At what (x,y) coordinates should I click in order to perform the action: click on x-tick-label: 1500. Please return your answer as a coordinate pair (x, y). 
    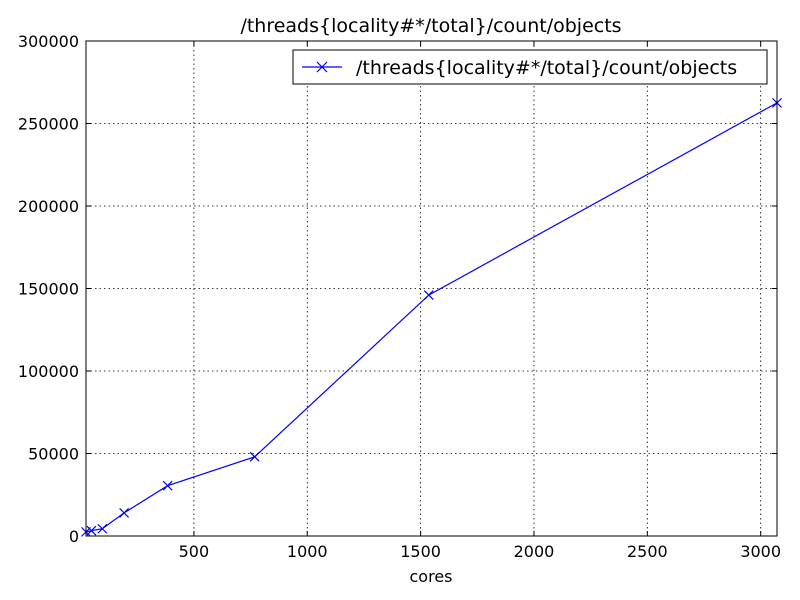
    Looking at the image, I should click on (420, 551).